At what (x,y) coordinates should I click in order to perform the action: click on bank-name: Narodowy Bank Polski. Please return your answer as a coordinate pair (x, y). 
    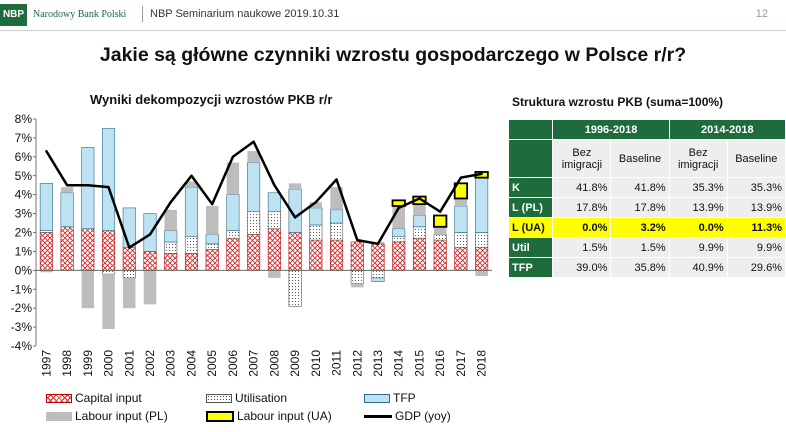
    Looking at the image, I should click on (80, 14).